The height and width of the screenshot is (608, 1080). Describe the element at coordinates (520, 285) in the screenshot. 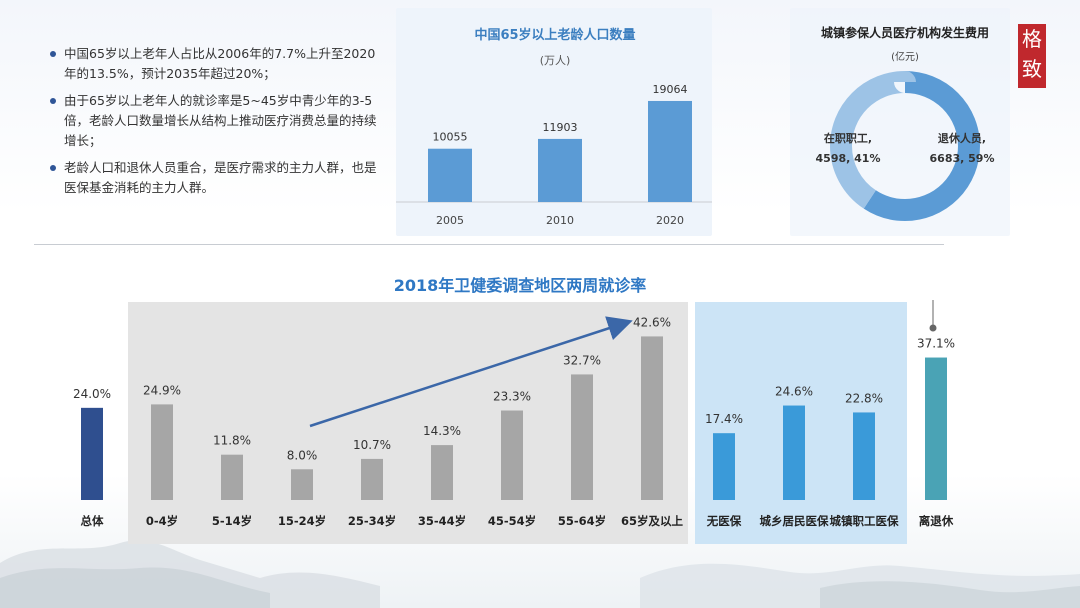

I see `visit-rate-chart-title: 2018年卫健委调查地区两周就诊率` at that location.